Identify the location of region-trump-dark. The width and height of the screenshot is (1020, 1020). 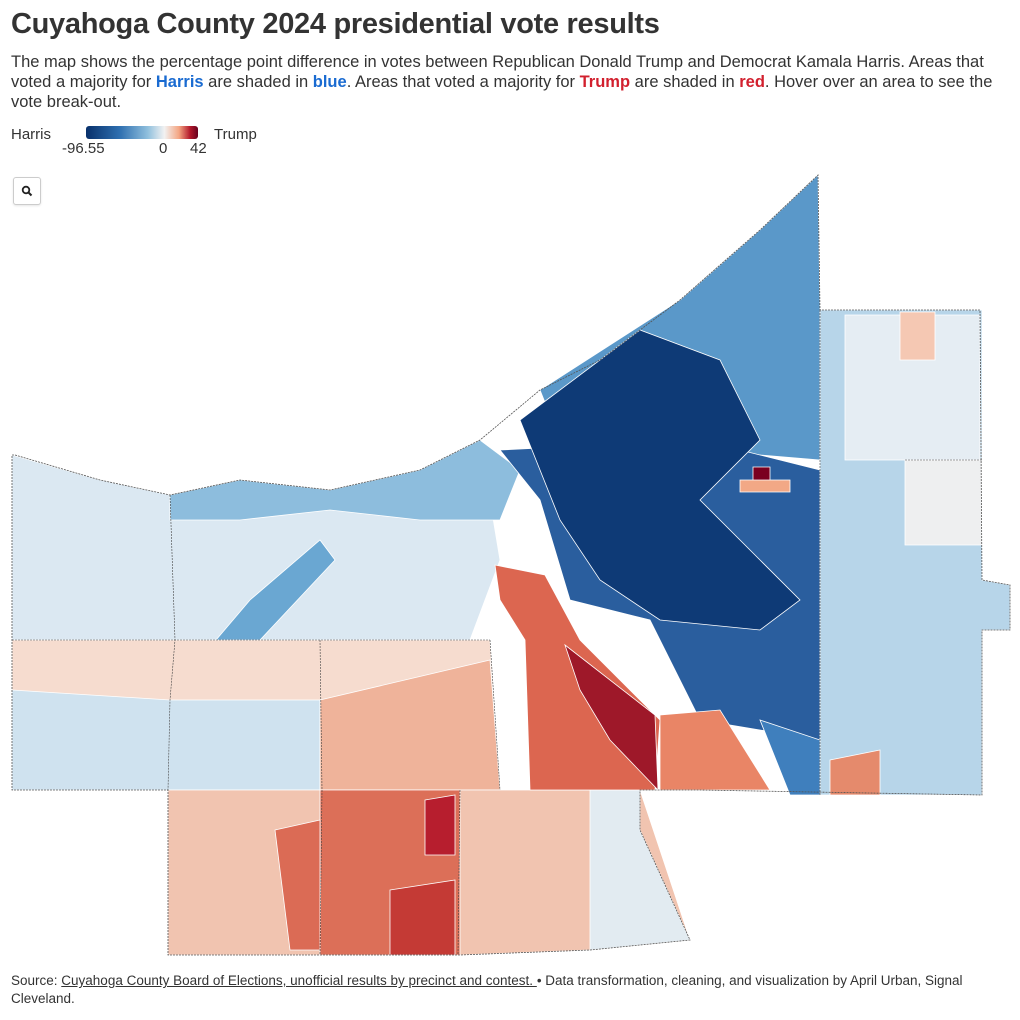
(611, 717).